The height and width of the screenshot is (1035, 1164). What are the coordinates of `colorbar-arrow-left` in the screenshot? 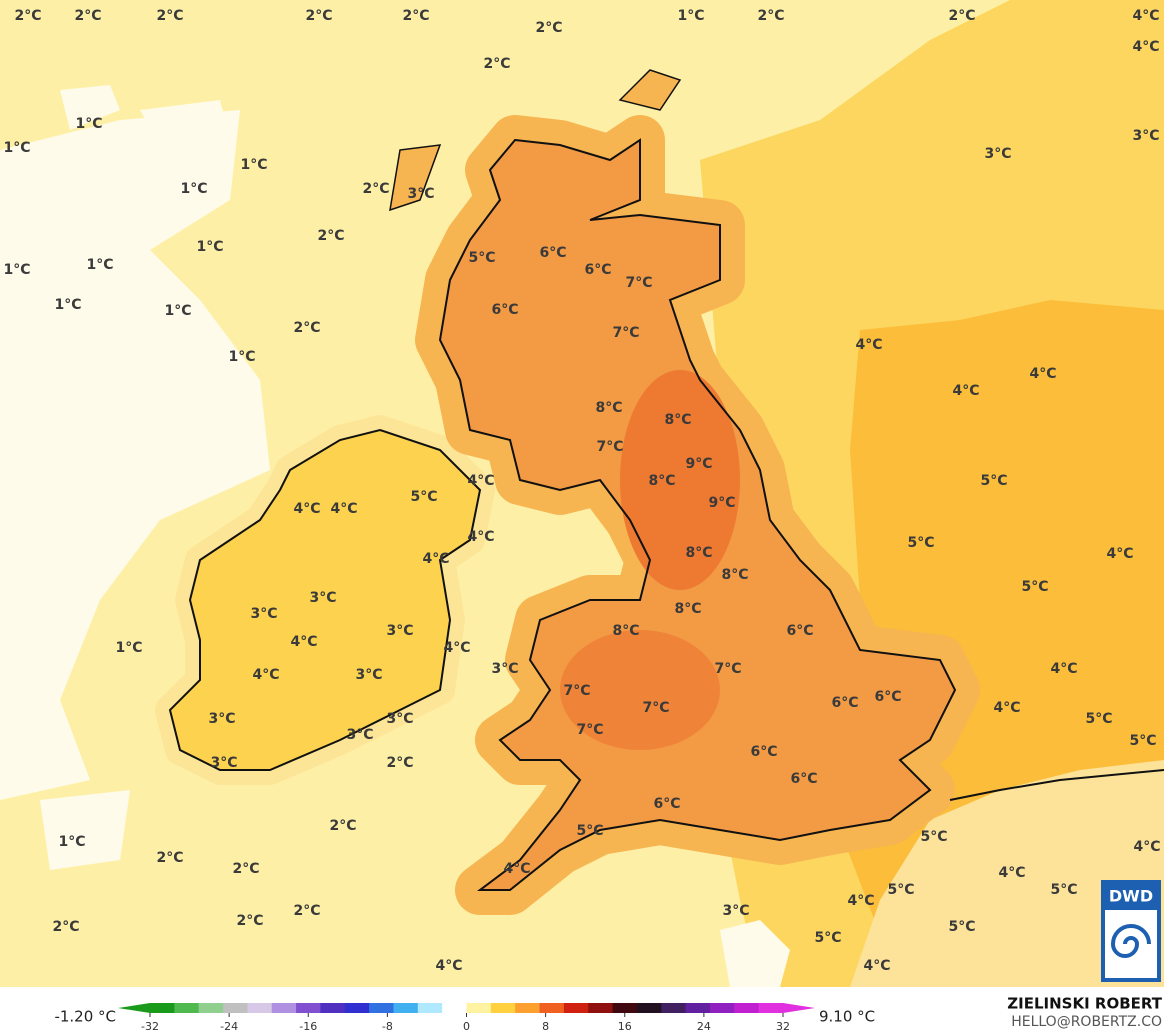 It's located at (134, 1008).